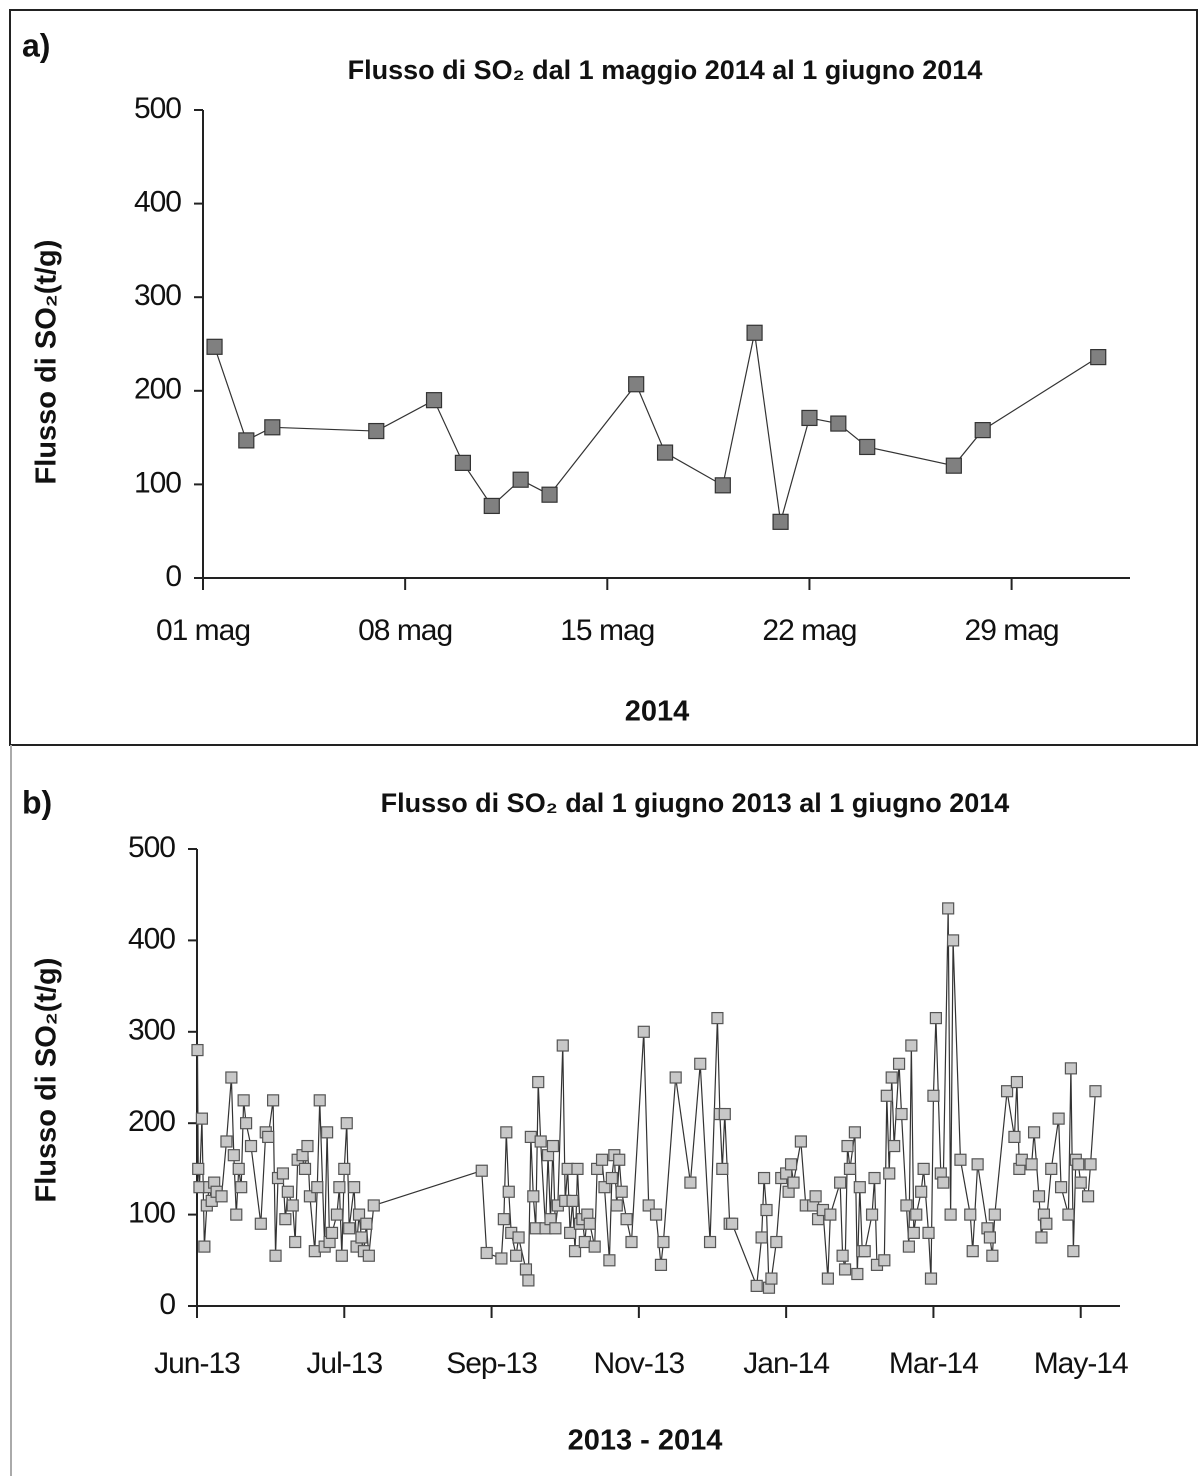 This screenshot has height=1476, width=1200. I want to click on x-tick-label: Sep-13, so click(491, 1363).